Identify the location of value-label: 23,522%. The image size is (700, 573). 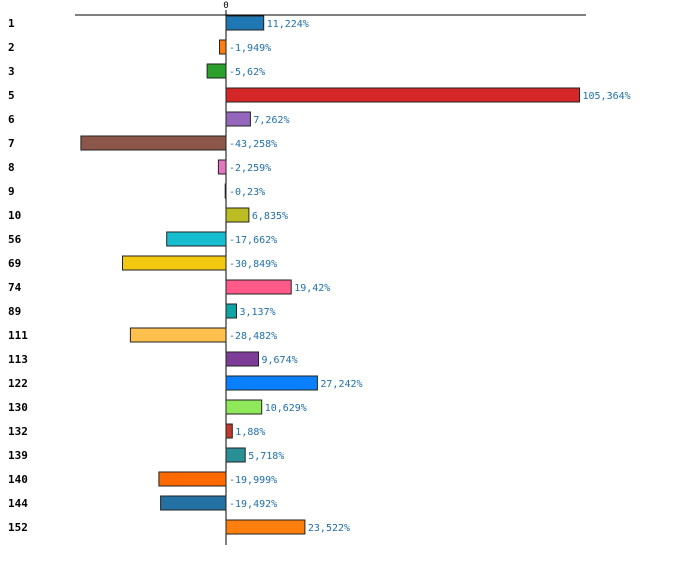
(329, 528).